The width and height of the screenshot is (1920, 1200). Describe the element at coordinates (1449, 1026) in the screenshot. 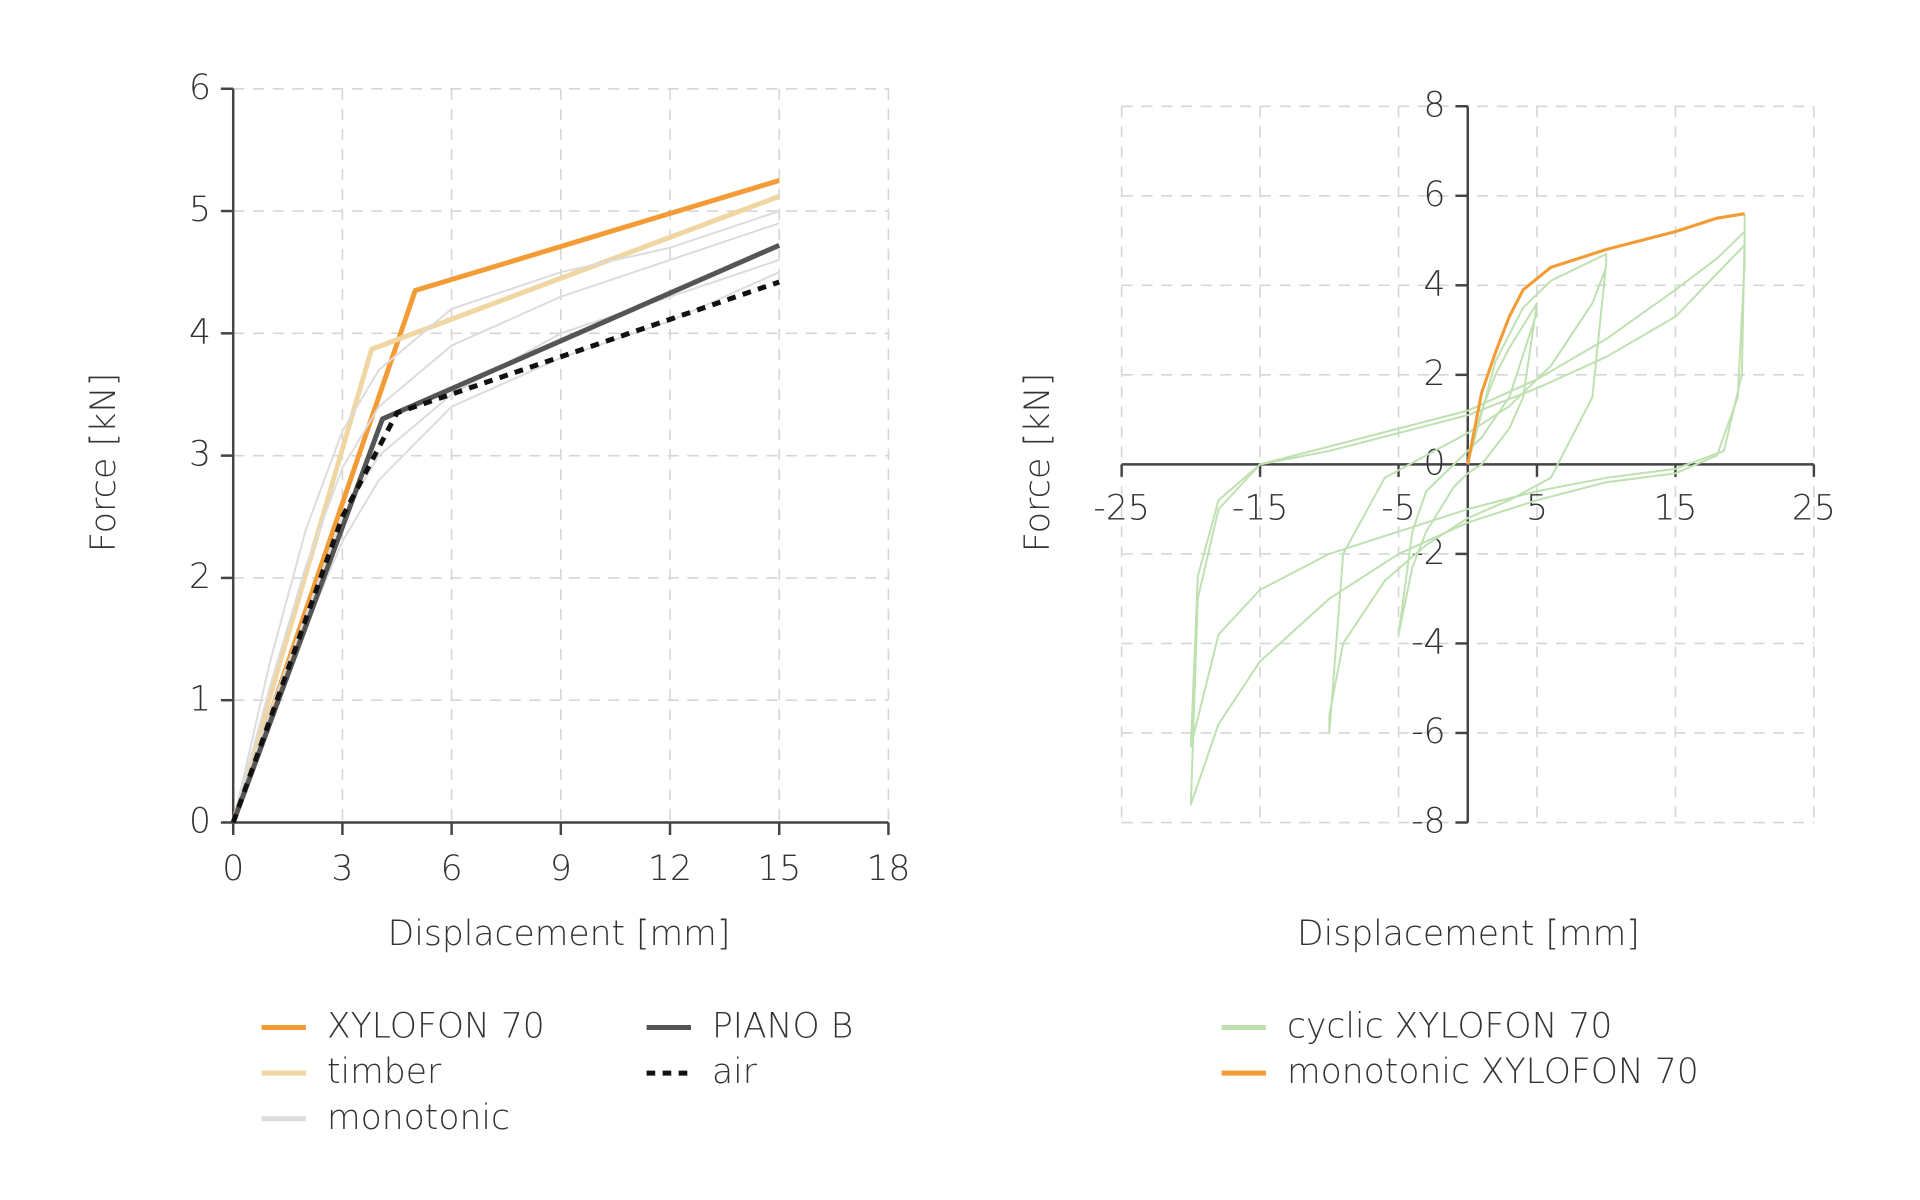

I see `legend-label: cyclic XYLOFON 70` at that location.